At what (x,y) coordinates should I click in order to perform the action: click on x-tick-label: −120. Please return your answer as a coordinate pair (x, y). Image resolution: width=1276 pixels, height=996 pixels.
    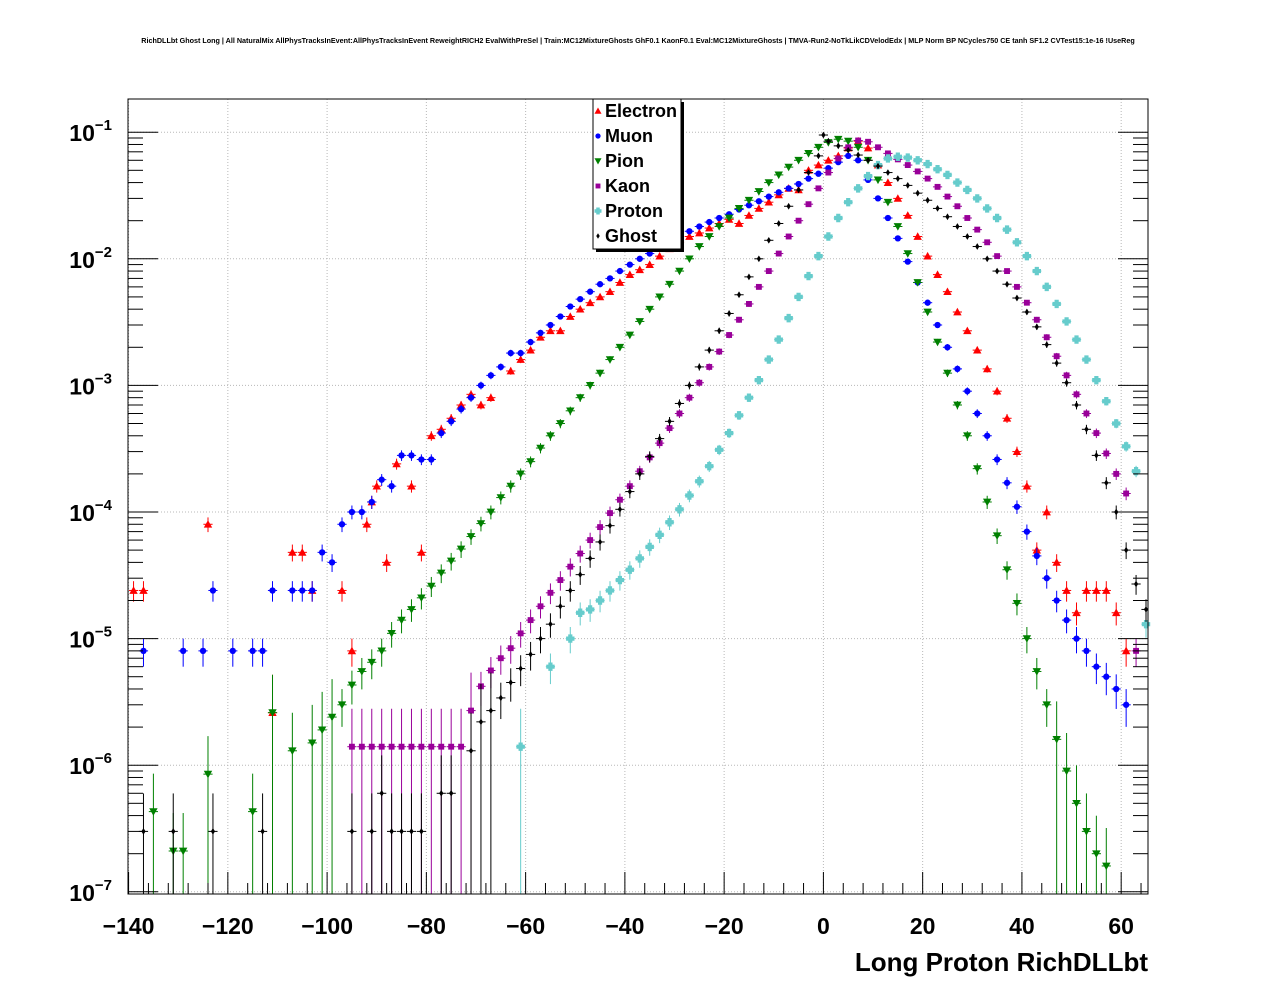
    Looking at the image, I should click on (228, 926).